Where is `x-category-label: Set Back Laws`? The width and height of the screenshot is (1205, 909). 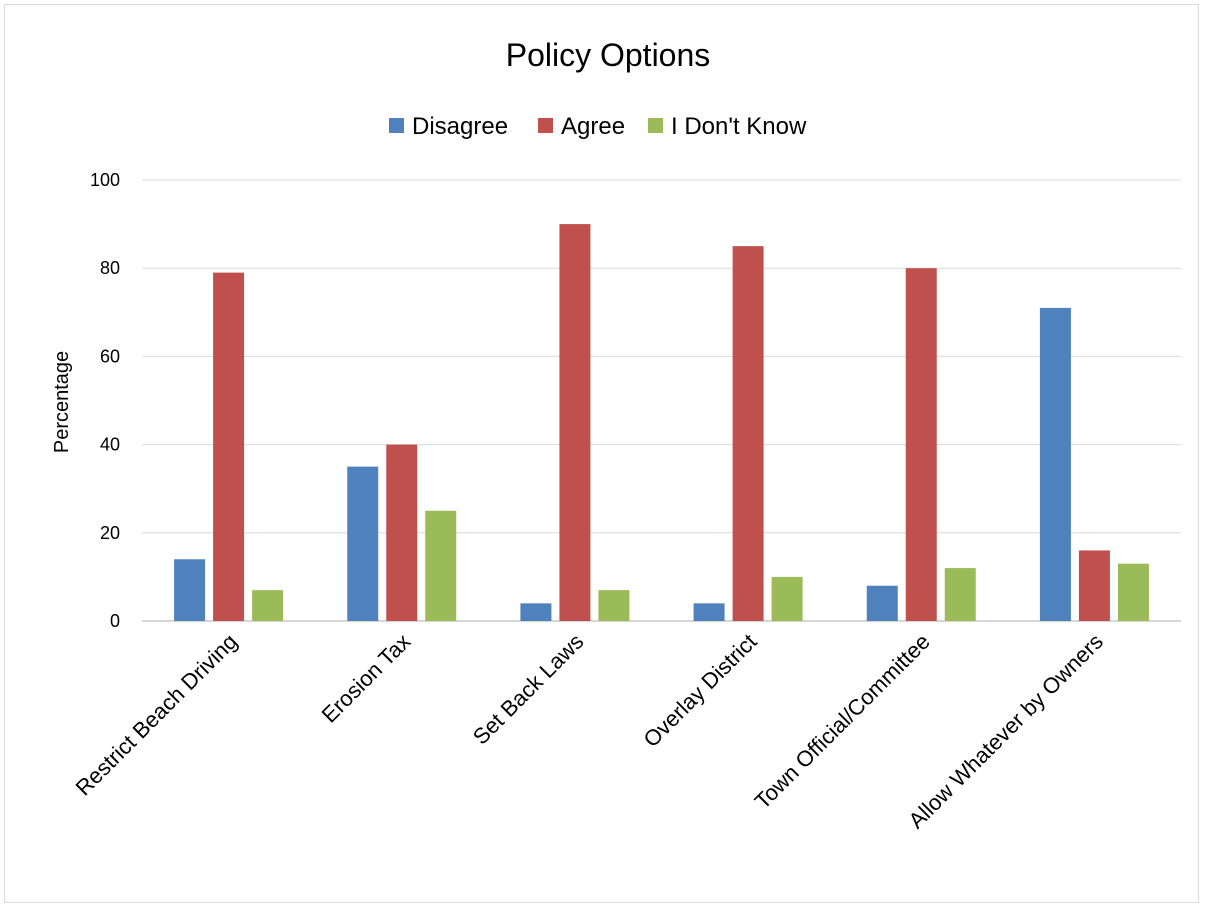
x-category-label: Set Back Laws is located at coordinates (528, 689).